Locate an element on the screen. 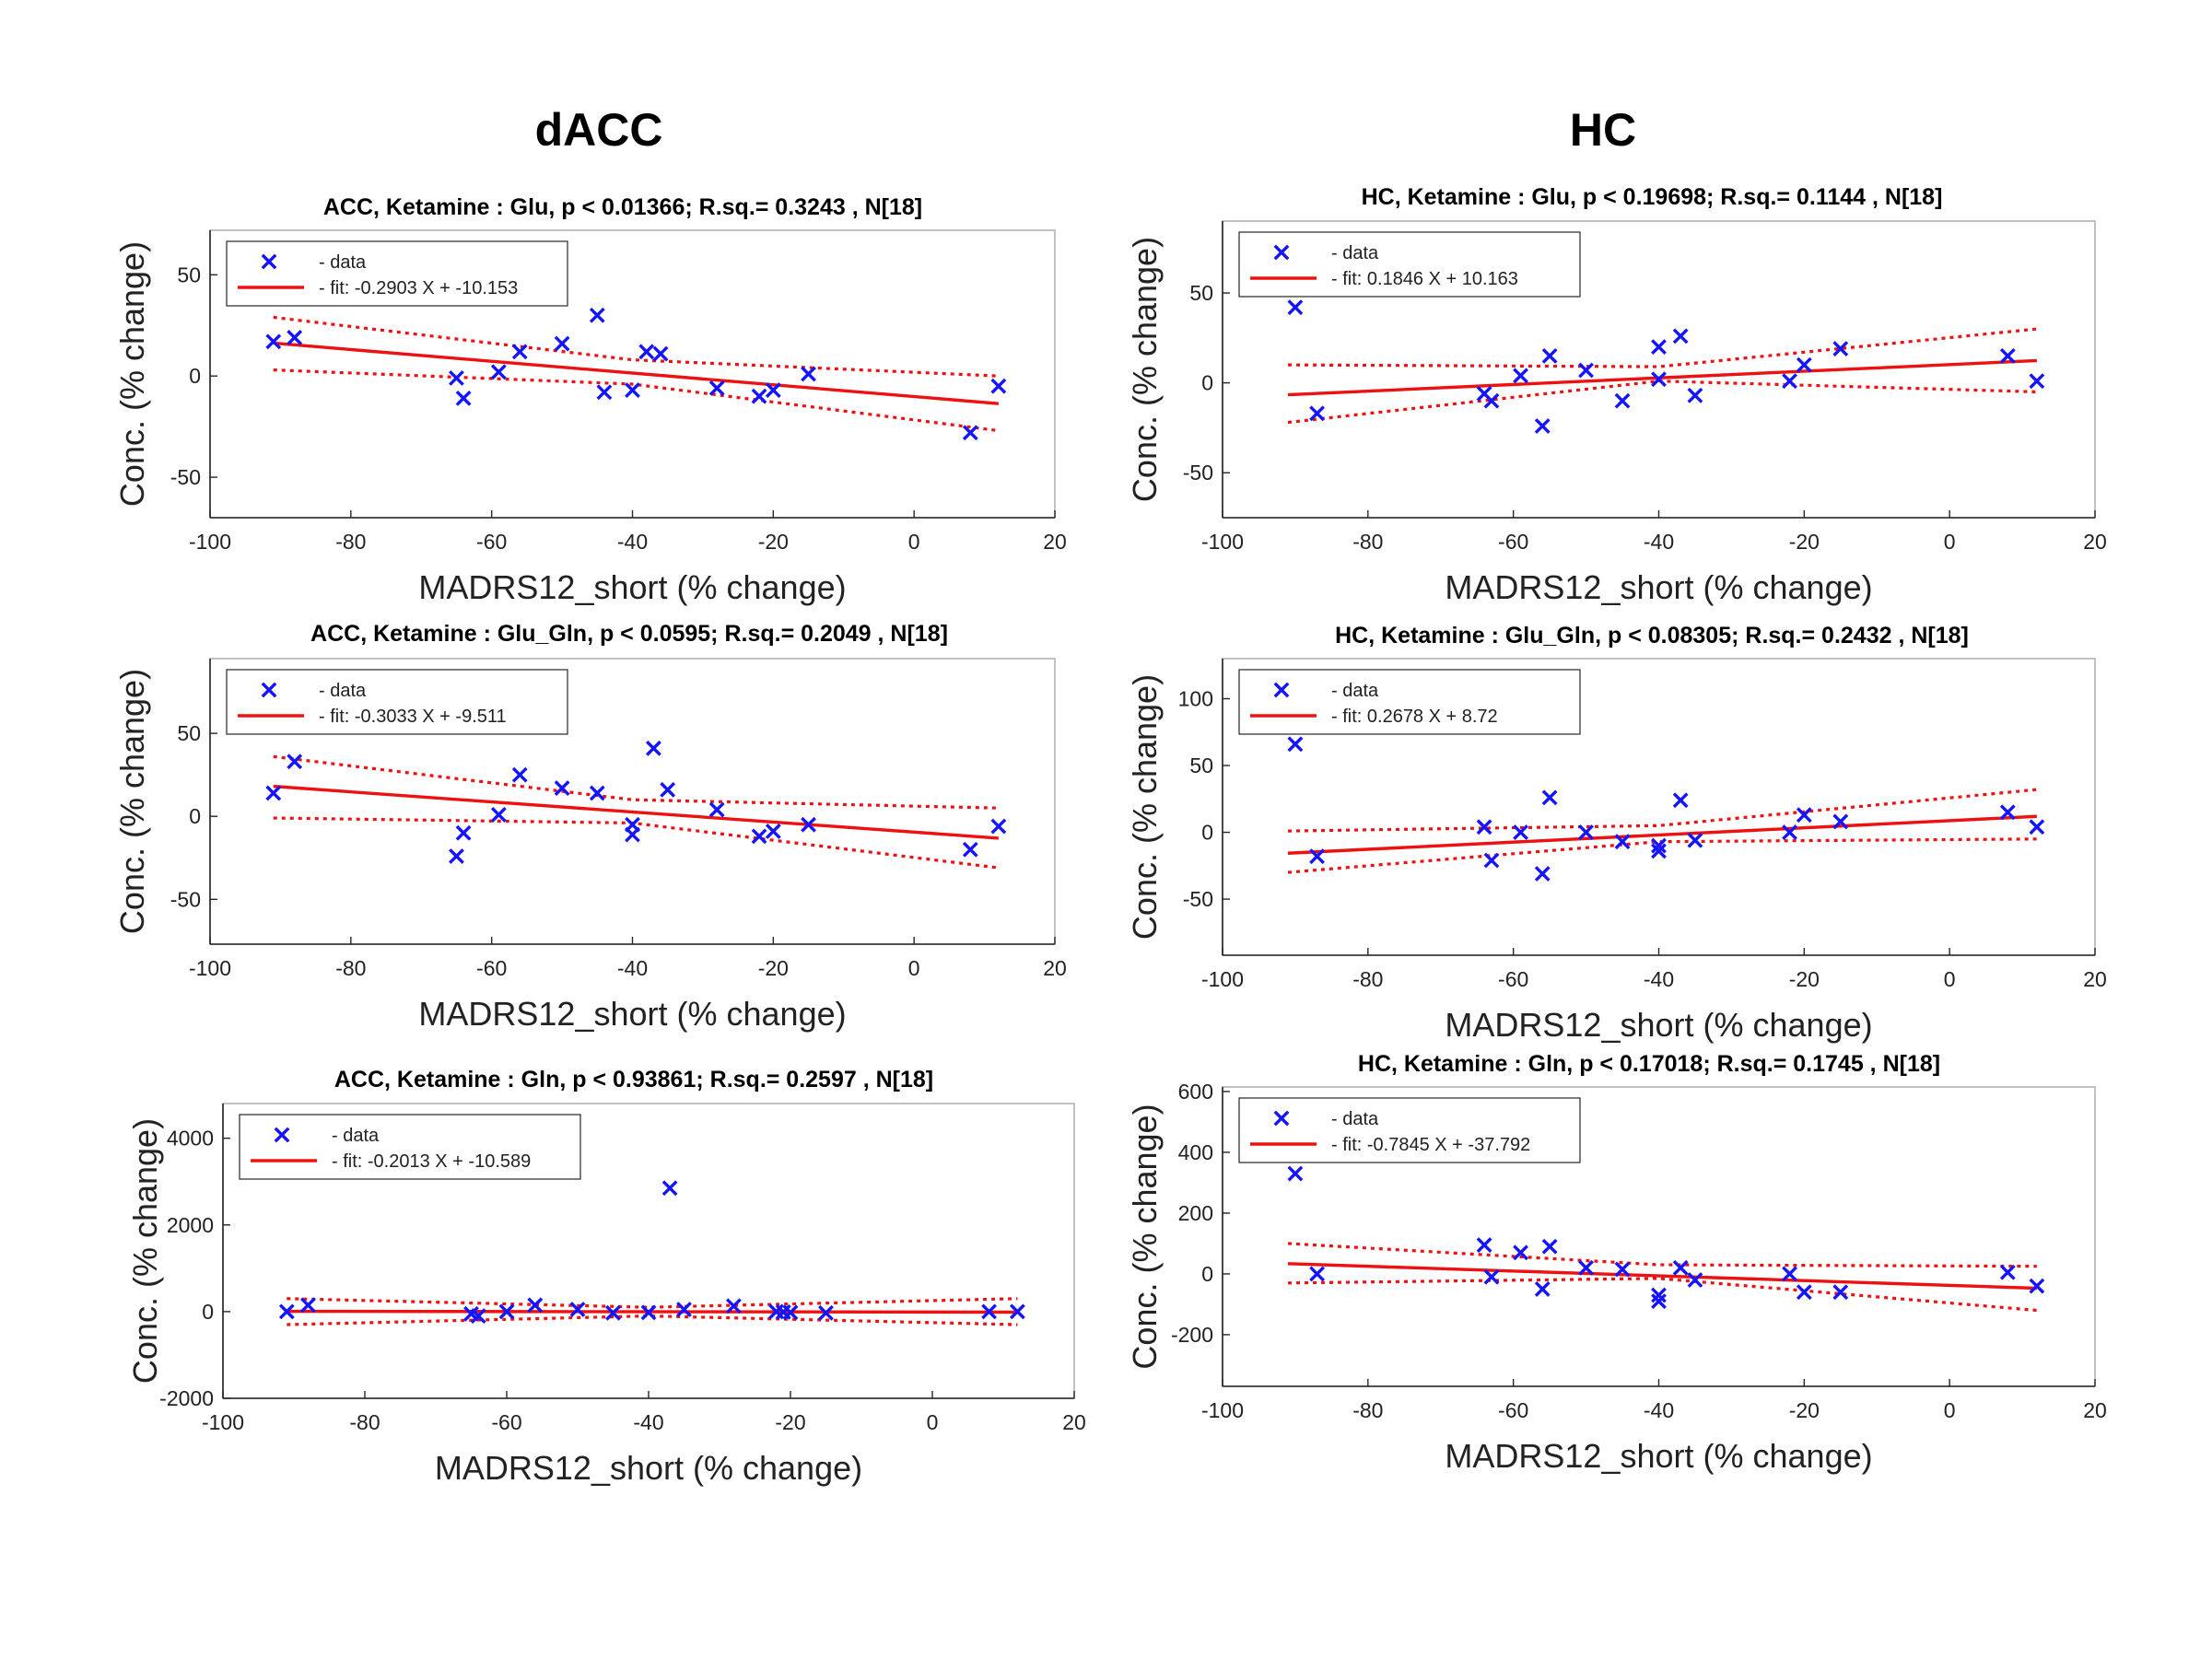  confidence-band-lower is located at coordinates (636, 843).